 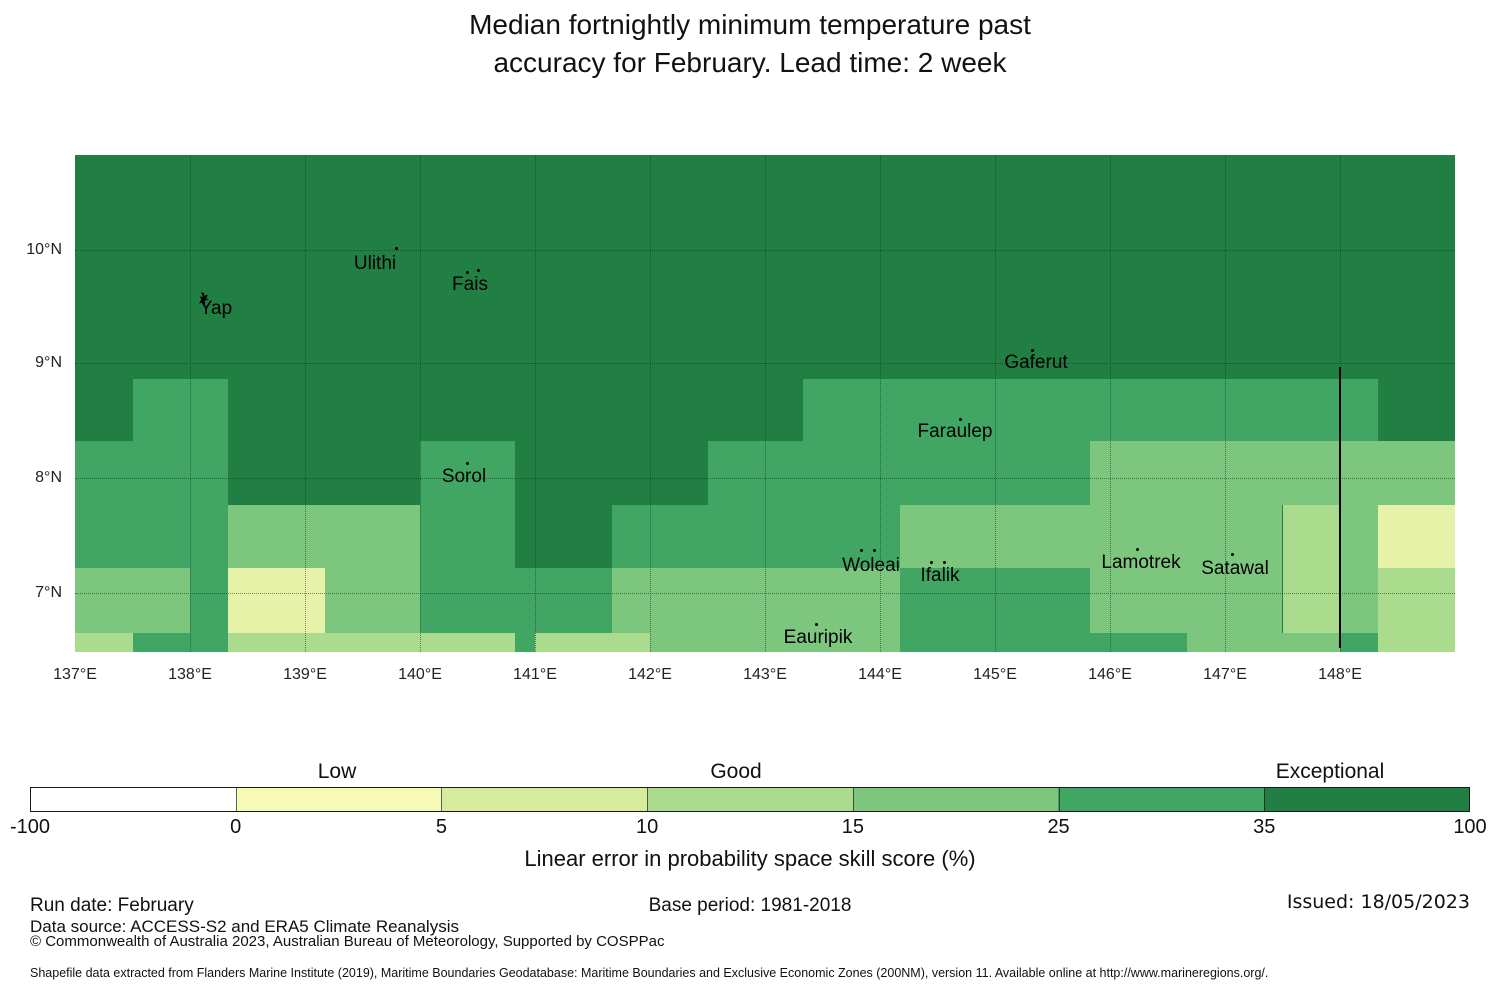 What do you see at coordinates (535, 674) in the screenshot?
I see `x-tick-label: 141°E` at bounding box center [535, 674].